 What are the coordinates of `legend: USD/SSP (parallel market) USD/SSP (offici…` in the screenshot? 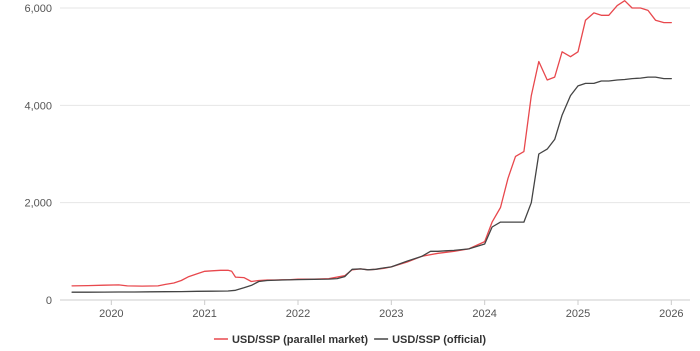 It's located at (349, 340).